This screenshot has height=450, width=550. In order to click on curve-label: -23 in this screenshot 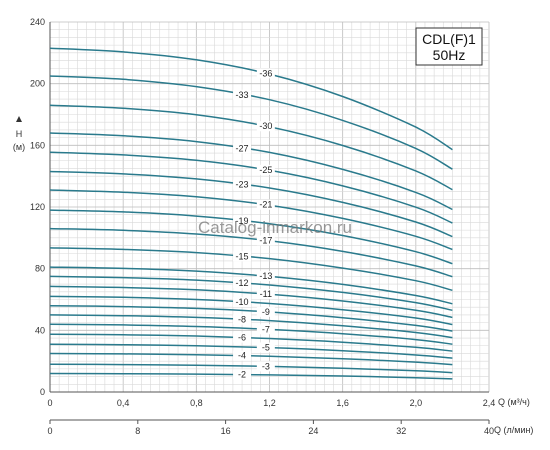, I will do `click(242, 185)`.